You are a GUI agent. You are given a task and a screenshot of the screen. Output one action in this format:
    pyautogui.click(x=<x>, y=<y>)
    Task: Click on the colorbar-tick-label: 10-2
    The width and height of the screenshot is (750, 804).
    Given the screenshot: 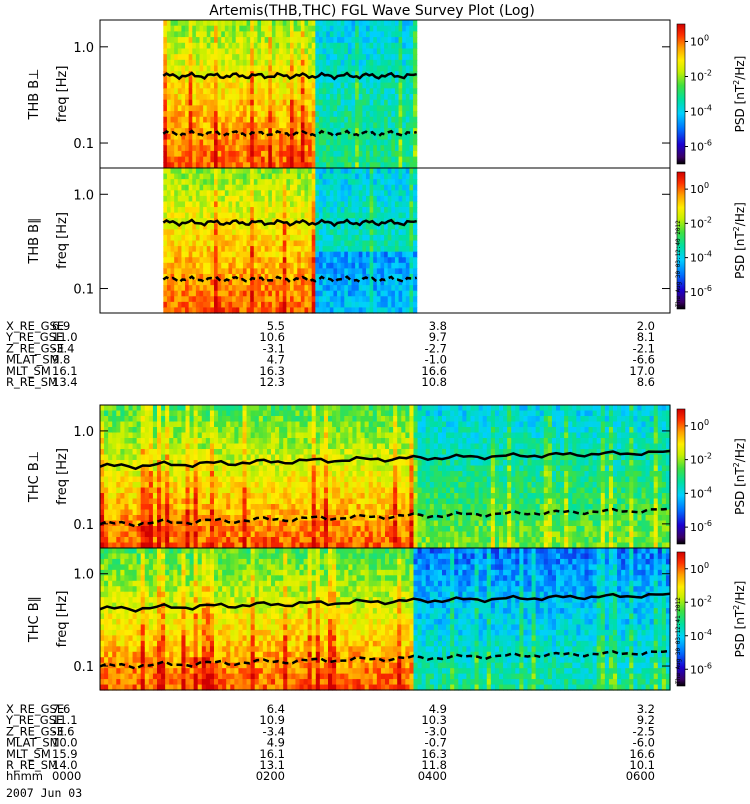 What is the action you would take?
    pyautogui.click(x=701, y=222)
    